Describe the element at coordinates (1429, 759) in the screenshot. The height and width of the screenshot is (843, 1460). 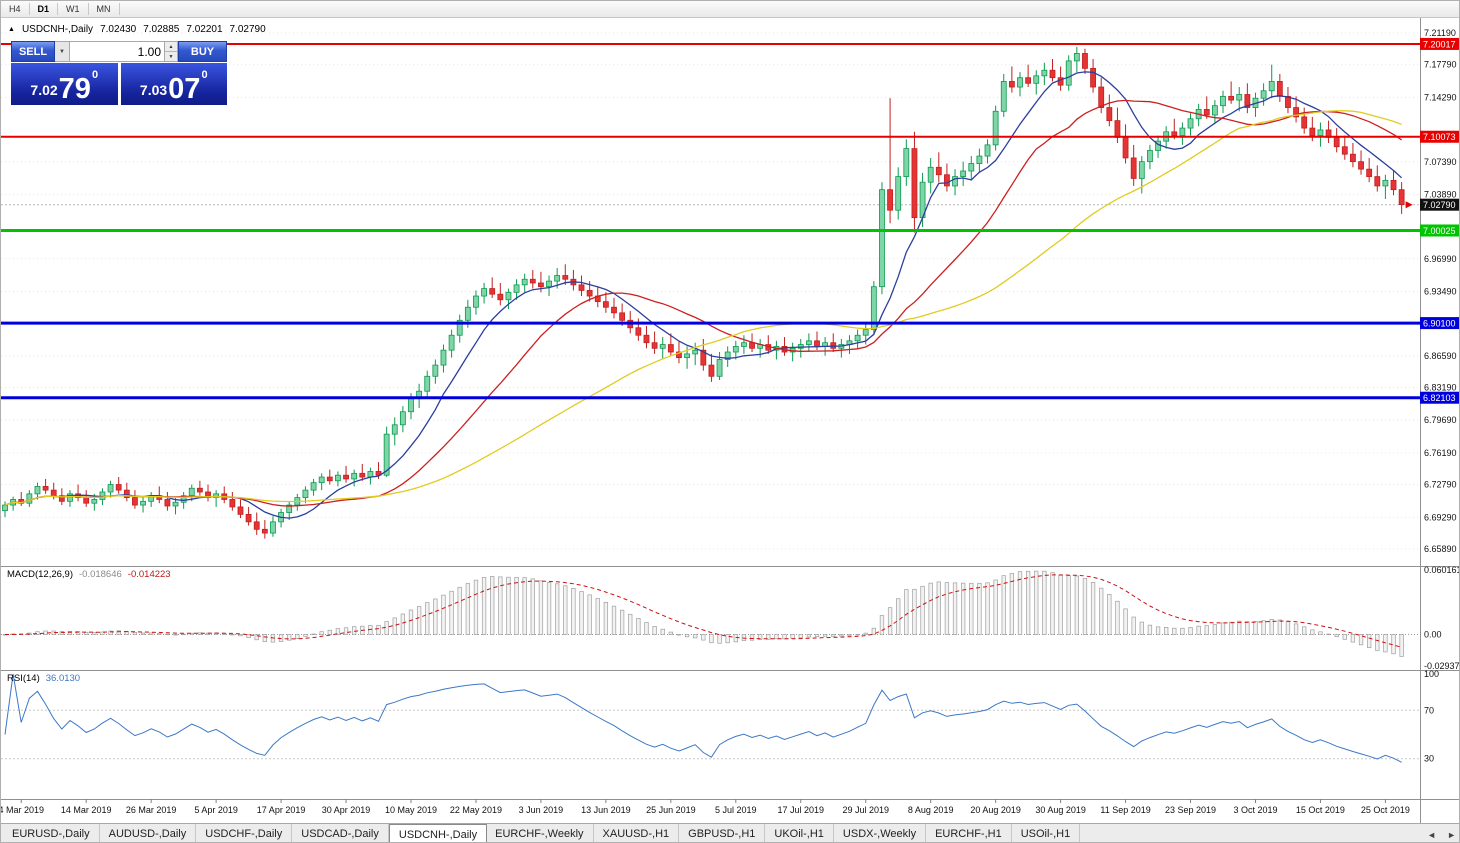
I see `svg-text: 30` at that location.